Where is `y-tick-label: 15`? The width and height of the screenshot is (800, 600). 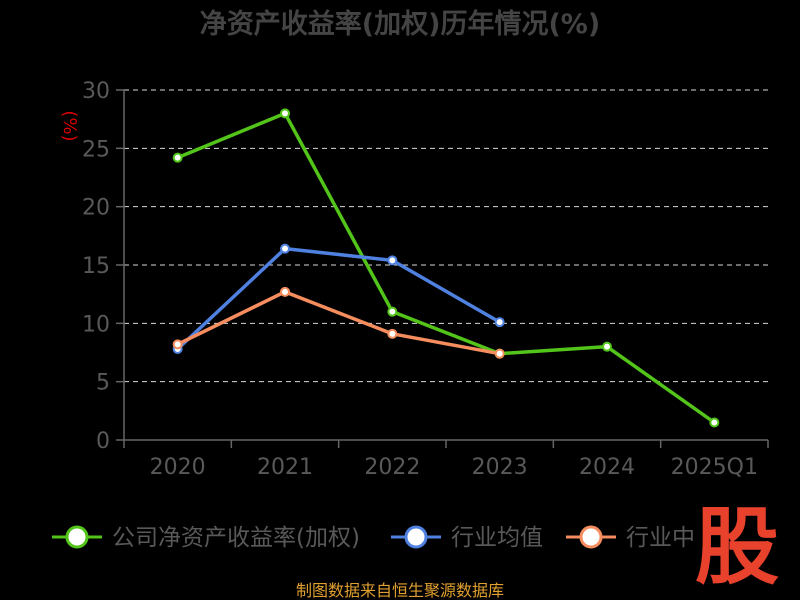 y-tick-label: 15 is located at coordinates (96, 266).